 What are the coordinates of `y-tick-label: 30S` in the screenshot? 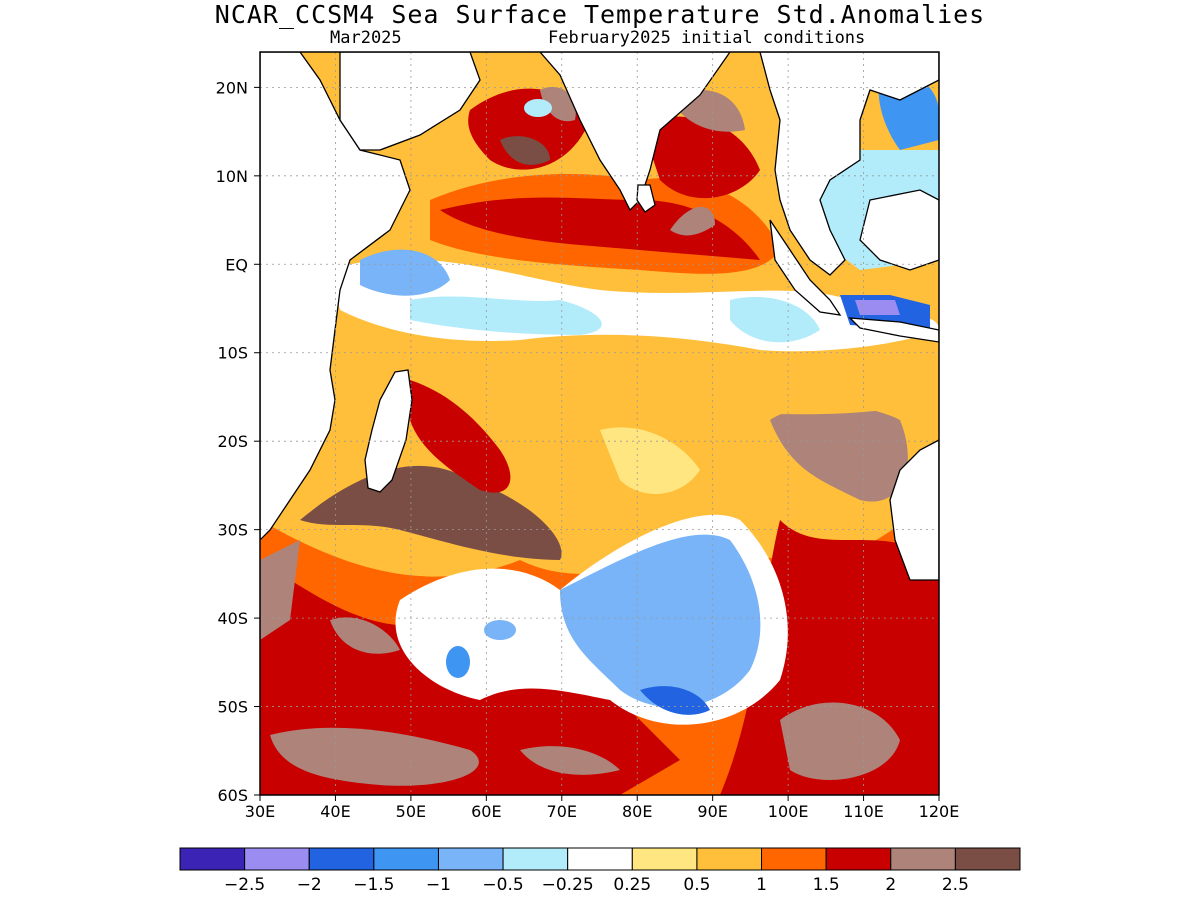 It's located at (232, 530).